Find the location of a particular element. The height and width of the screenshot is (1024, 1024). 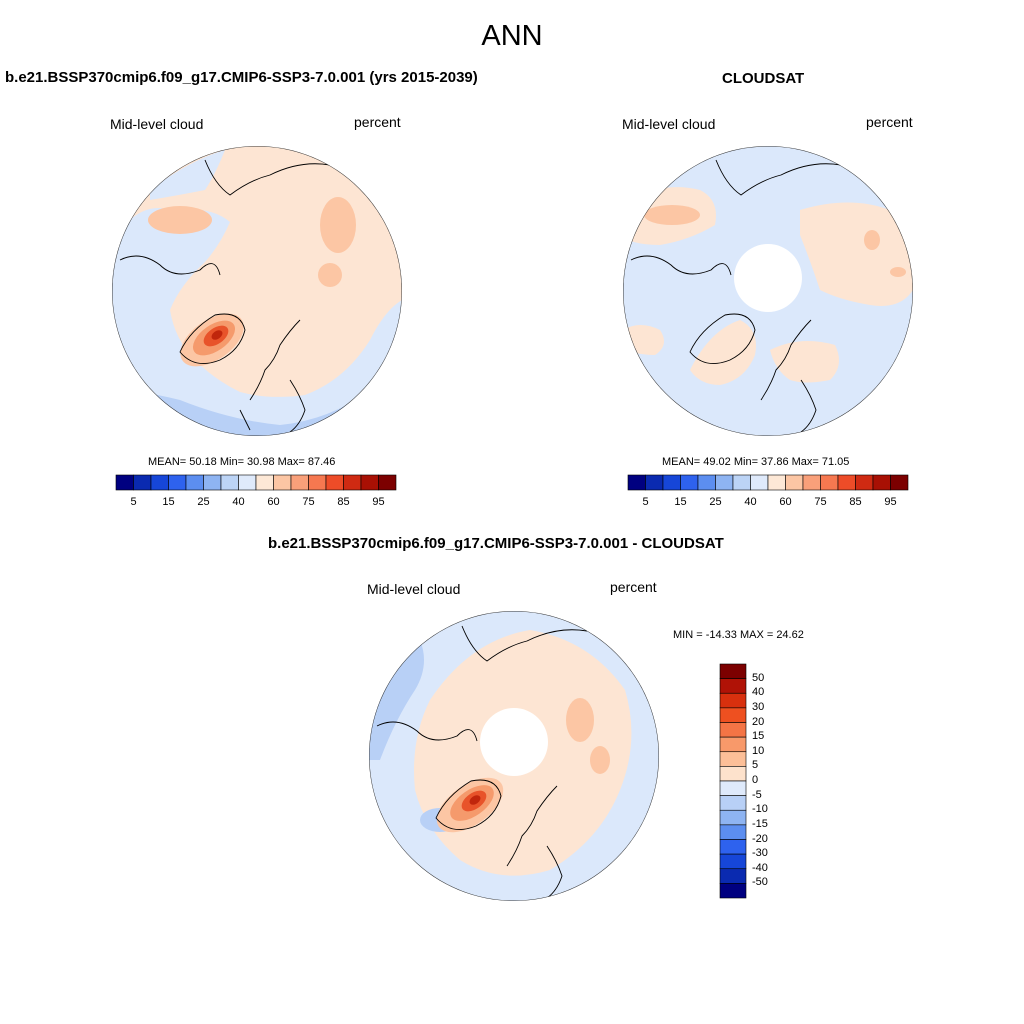

diff-colorbar-tick-label: -5 is located at coordinates (757, 794).